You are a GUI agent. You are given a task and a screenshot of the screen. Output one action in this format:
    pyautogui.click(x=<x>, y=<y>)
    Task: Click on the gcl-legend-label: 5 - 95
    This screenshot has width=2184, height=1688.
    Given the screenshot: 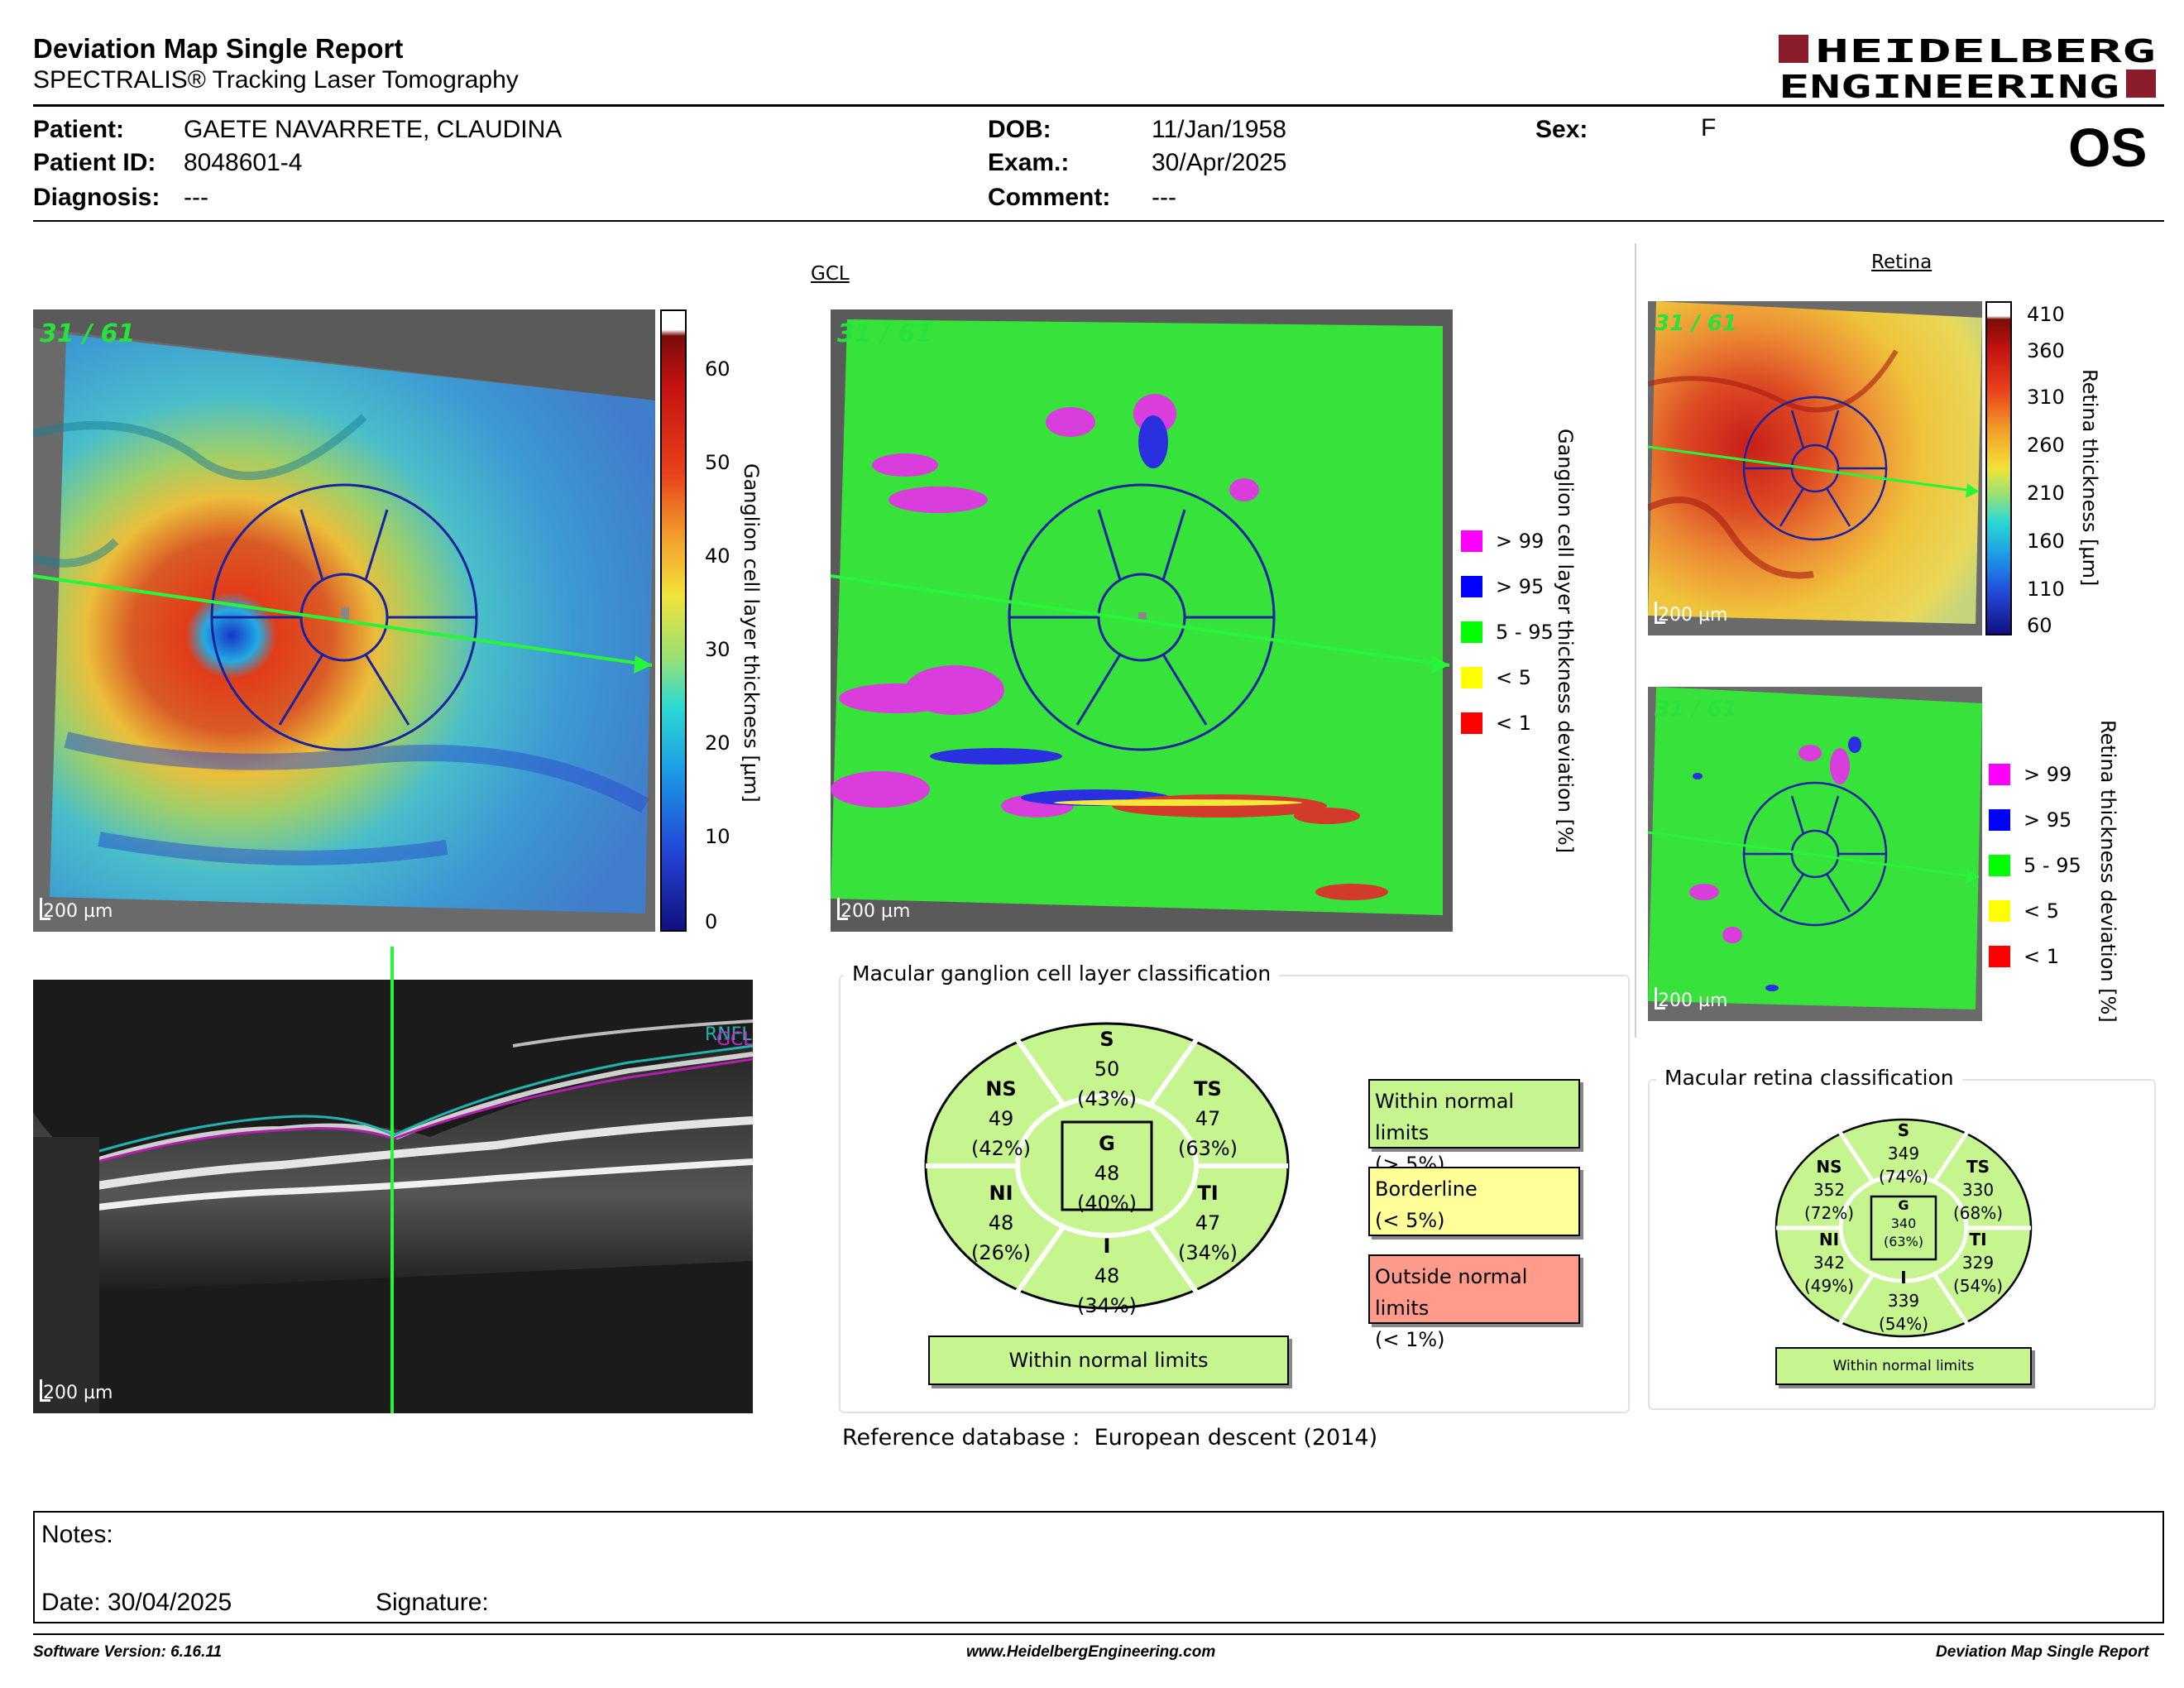 What is the action you would take?
    pyautogui.click(x=1525, y=632)
    